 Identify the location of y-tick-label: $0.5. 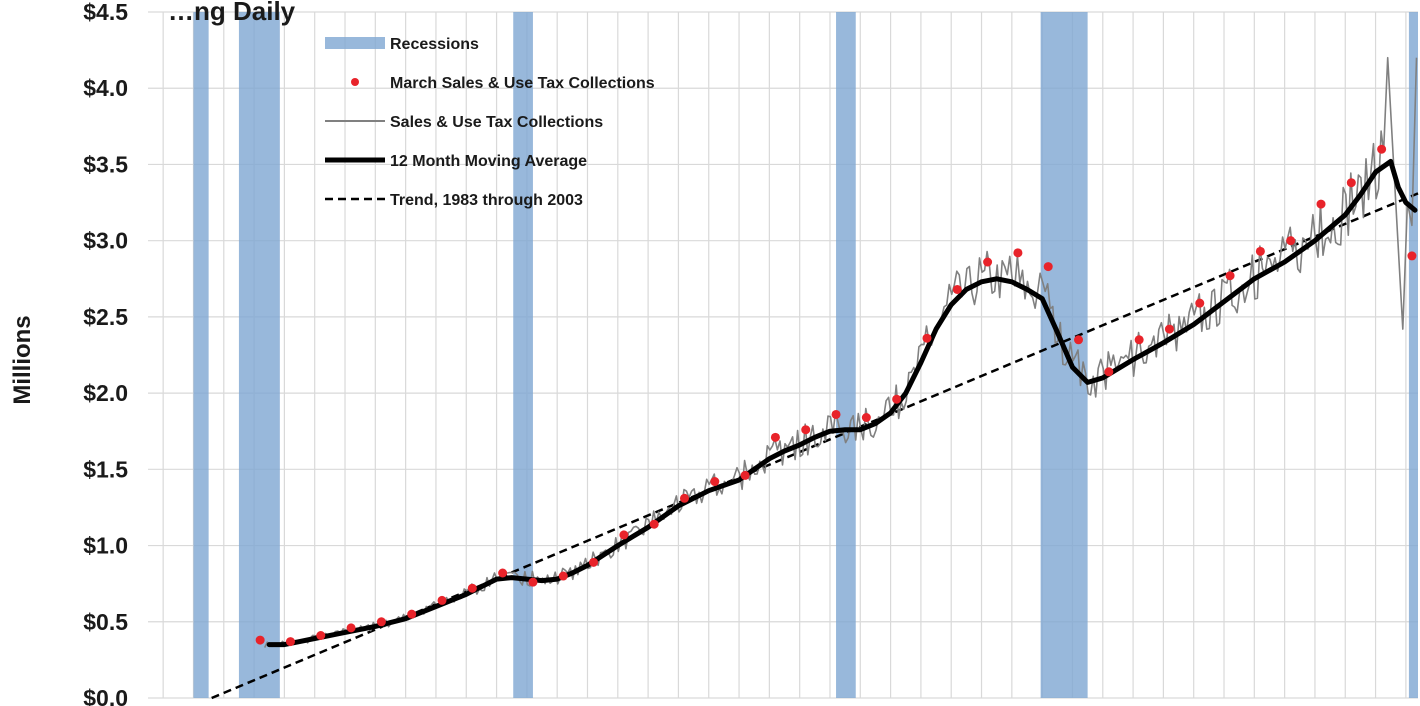
(105, 622).